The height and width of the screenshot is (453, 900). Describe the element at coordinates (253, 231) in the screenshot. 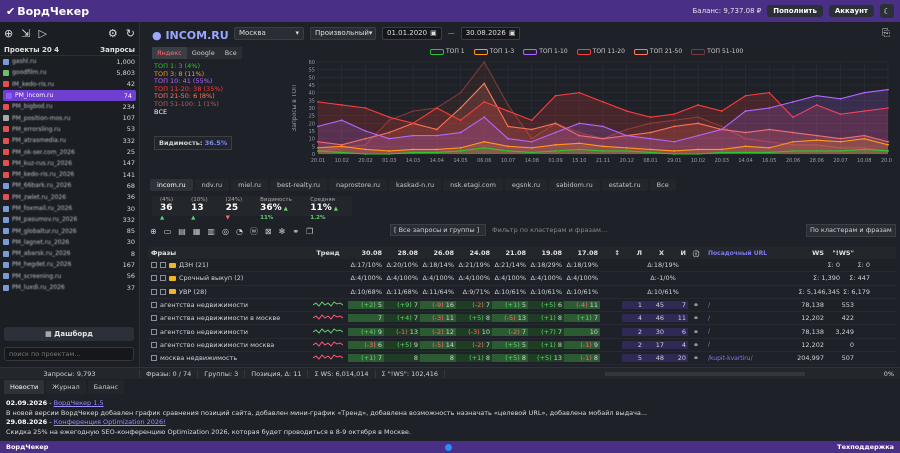

I see `ws-icon: ⓦ` at that location.